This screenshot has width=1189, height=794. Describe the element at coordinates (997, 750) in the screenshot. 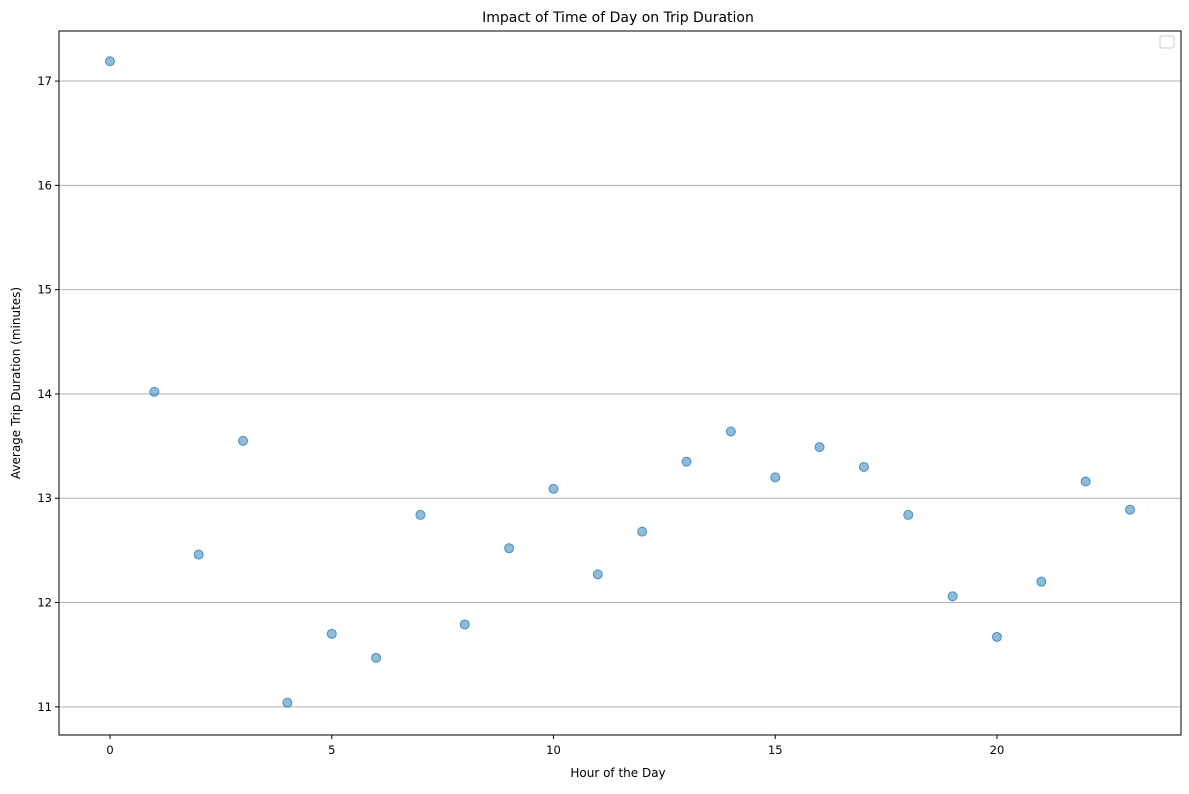

I see `x-tick-label: 20` at that location.